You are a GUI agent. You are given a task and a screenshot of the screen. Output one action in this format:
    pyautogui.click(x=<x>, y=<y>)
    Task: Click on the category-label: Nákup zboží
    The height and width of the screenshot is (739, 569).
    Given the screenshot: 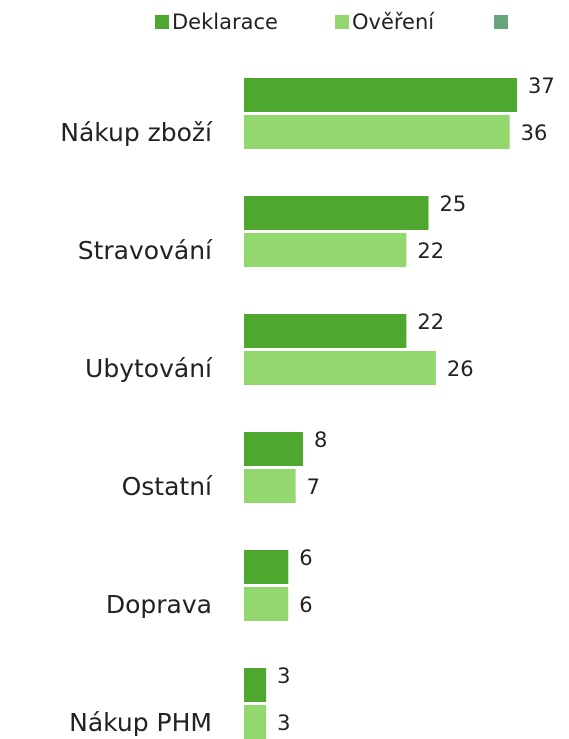 What is the action you would take?
    pyautogui.click(x=136, y=132)
    